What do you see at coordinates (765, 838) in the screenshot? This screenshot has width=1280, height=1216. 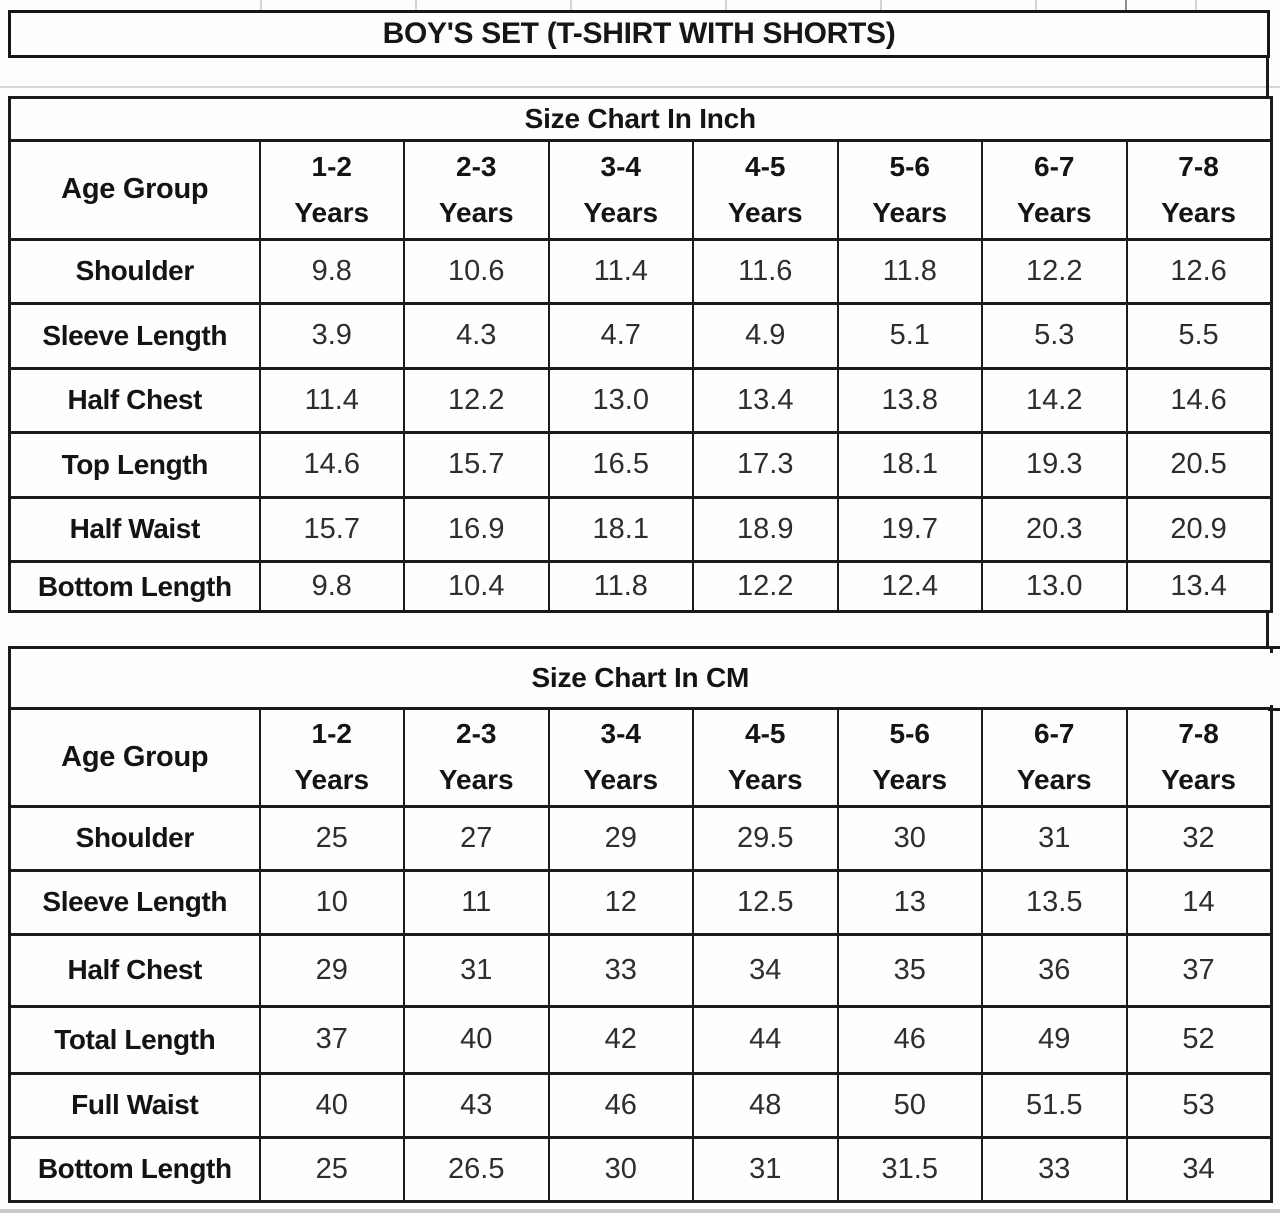 I see `measurement-value-cell: 29.5` at bounding box center [765, 838].